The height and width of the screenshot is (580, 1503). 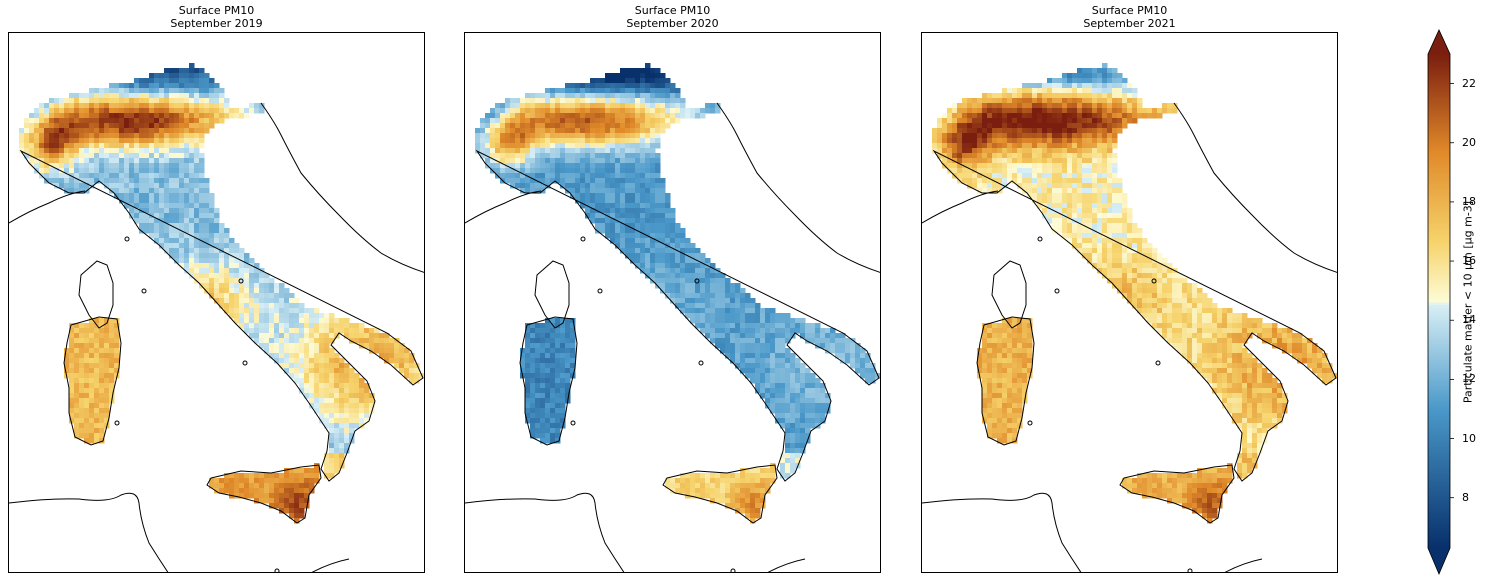 What do you see at coordinates (1469, 201) in the screenshot?
I see `colorbar-tick-label: 18` at bounding box center [1469, 201].